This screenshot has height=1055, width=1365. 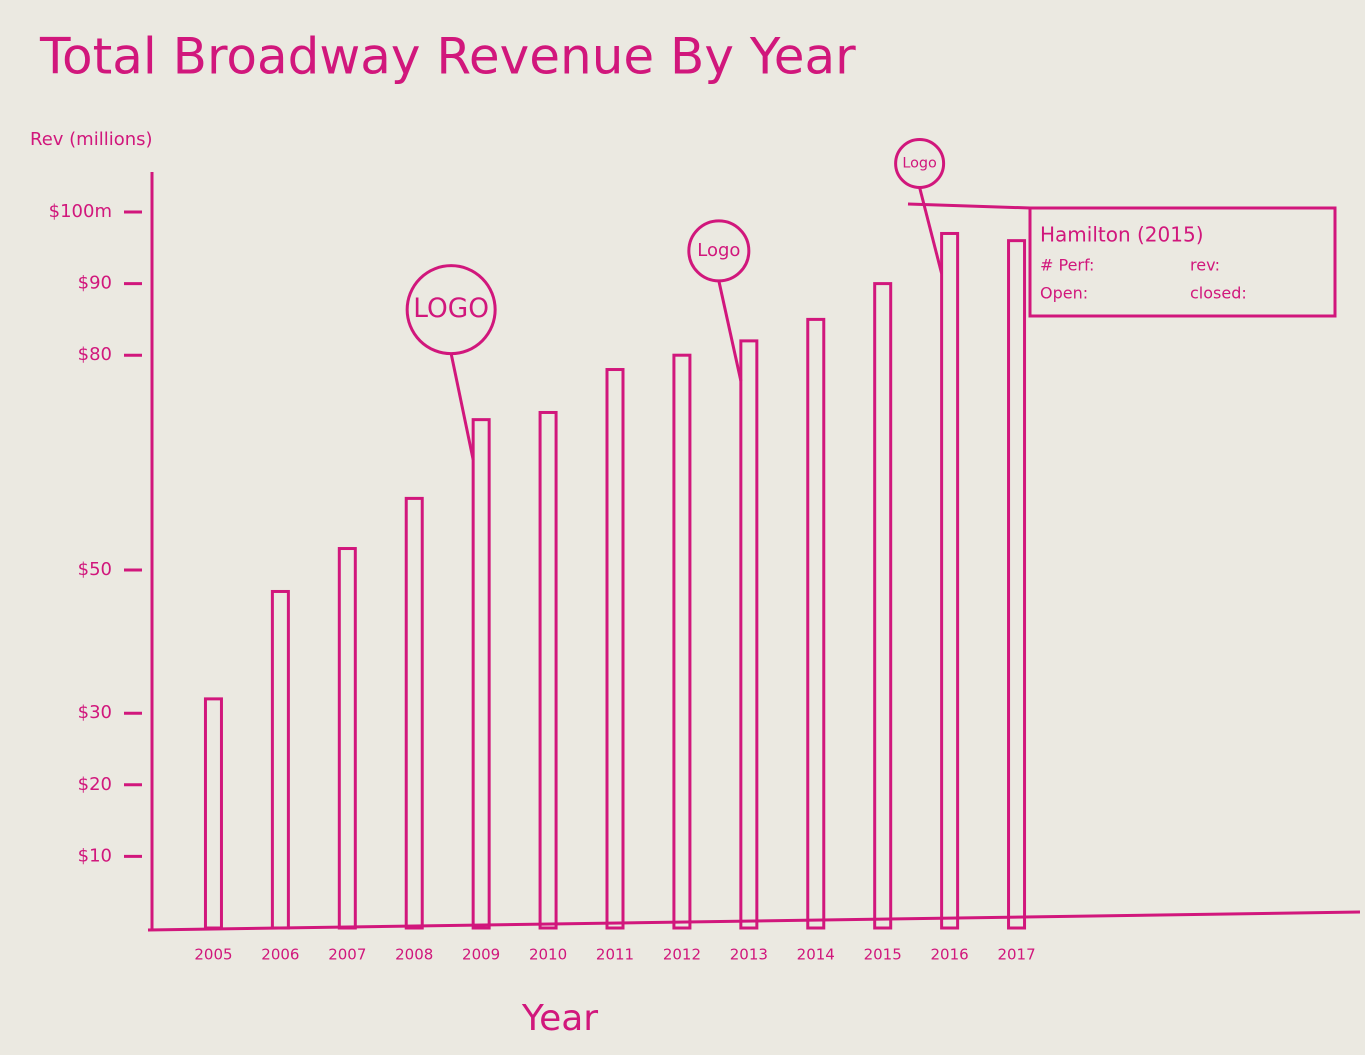 I want to click on x-tick-label: 2010, so click(x=548, y=955).